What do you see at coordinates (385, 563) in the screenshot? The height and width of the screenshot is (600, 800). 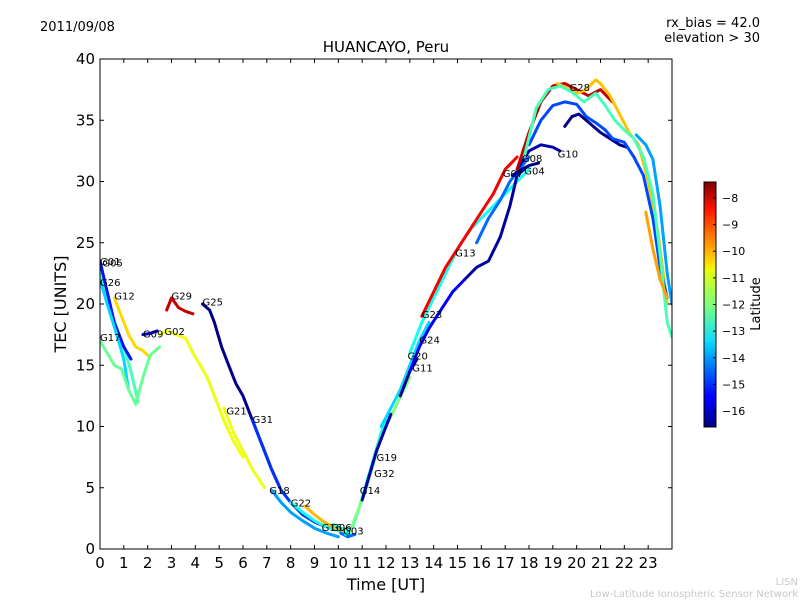 I see `x-tick-label: 12` at bounding box center [385, 563].